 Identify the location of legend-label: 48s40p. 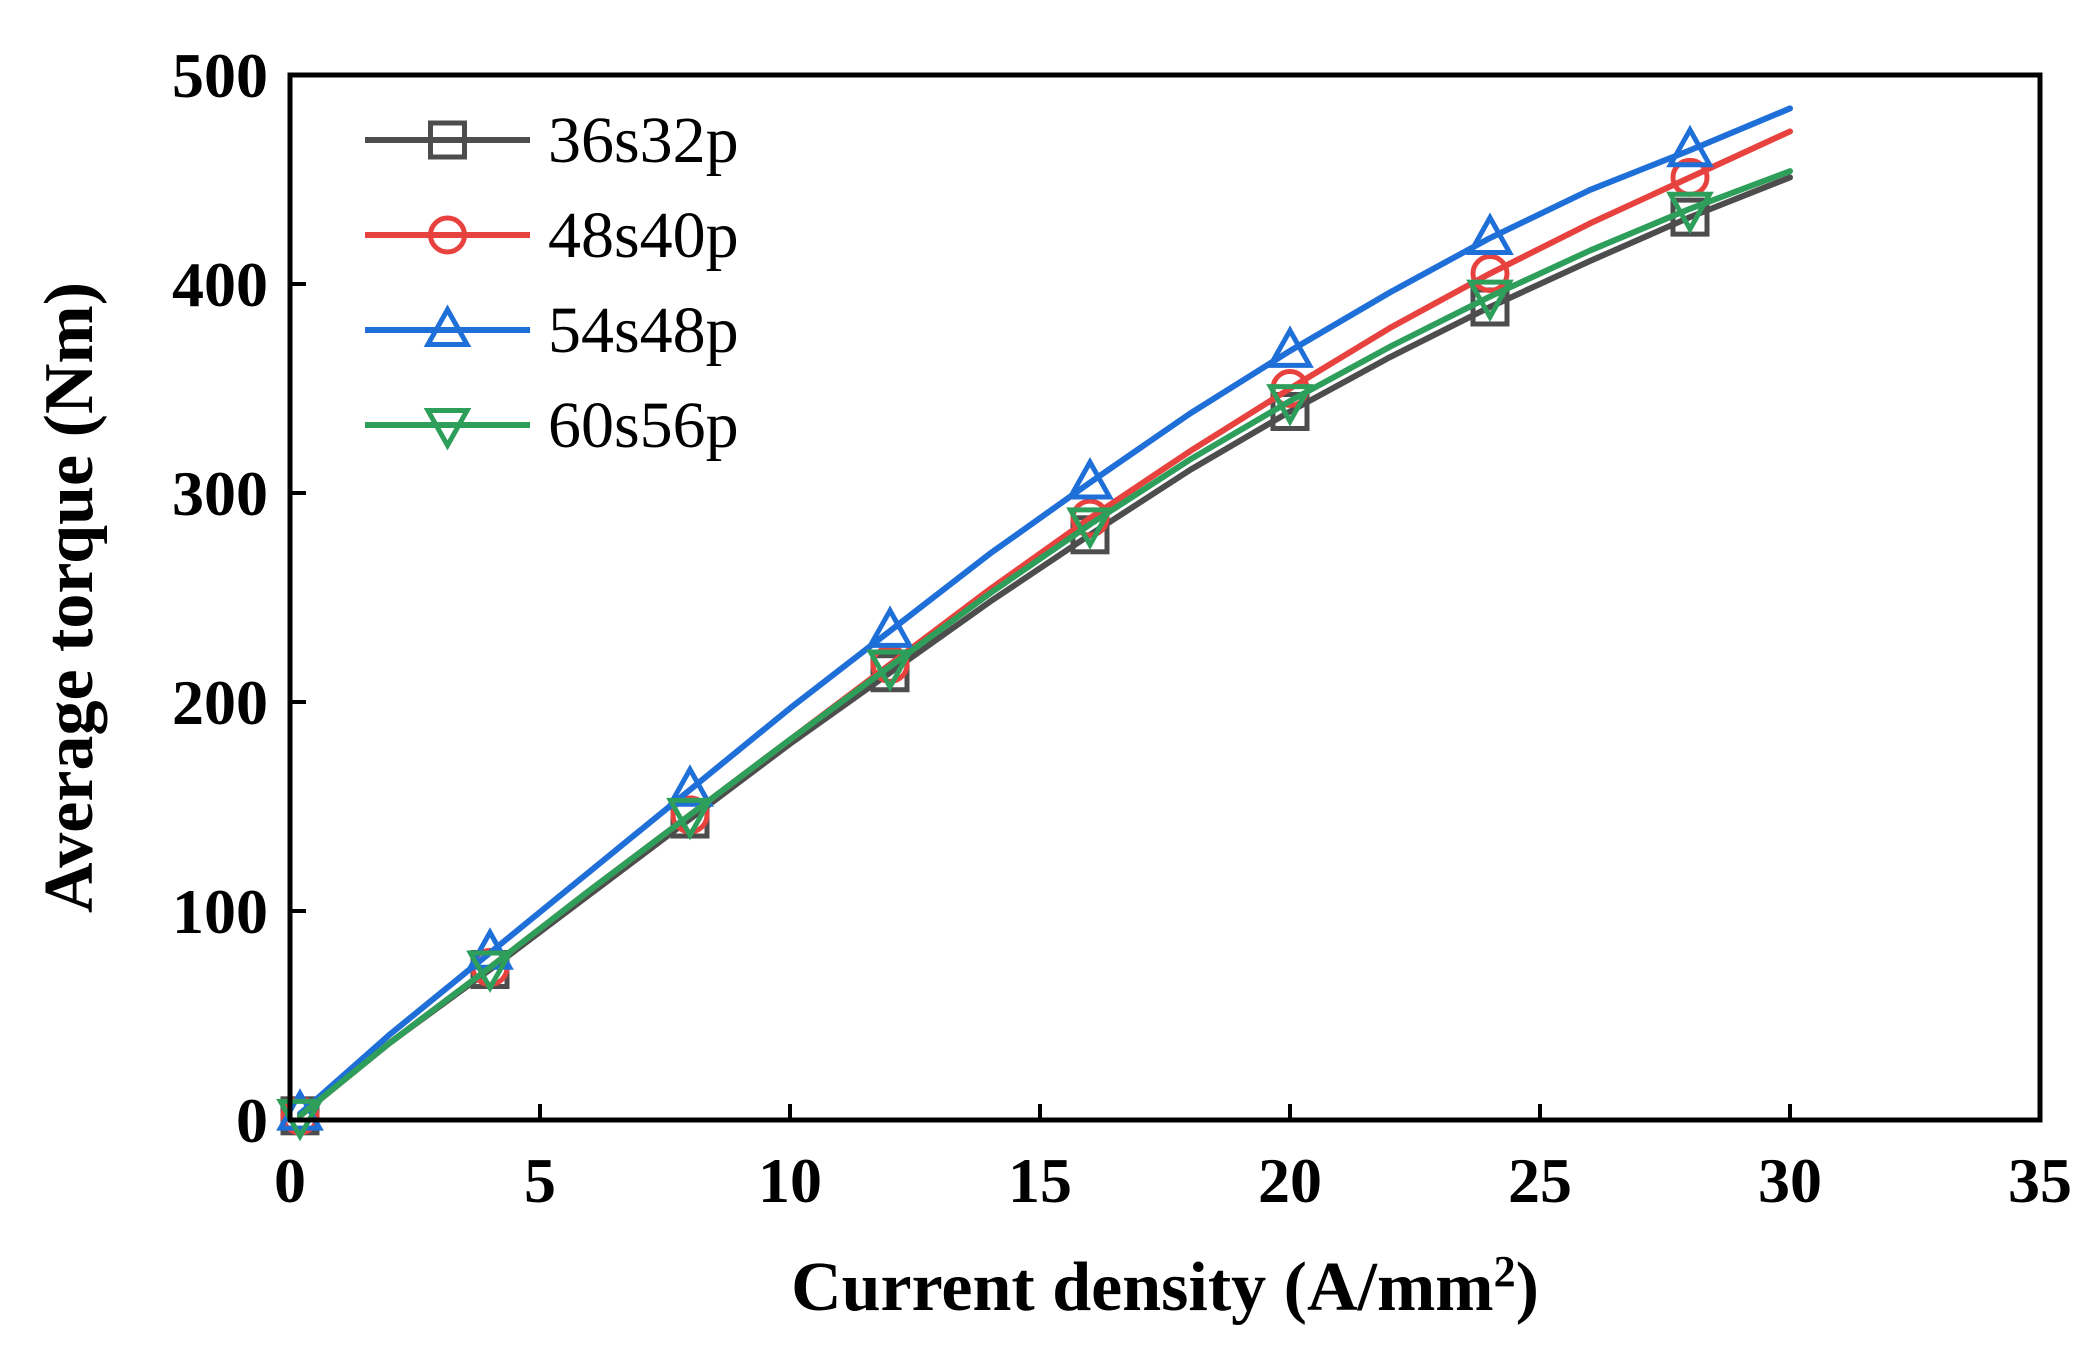
(643, 235).